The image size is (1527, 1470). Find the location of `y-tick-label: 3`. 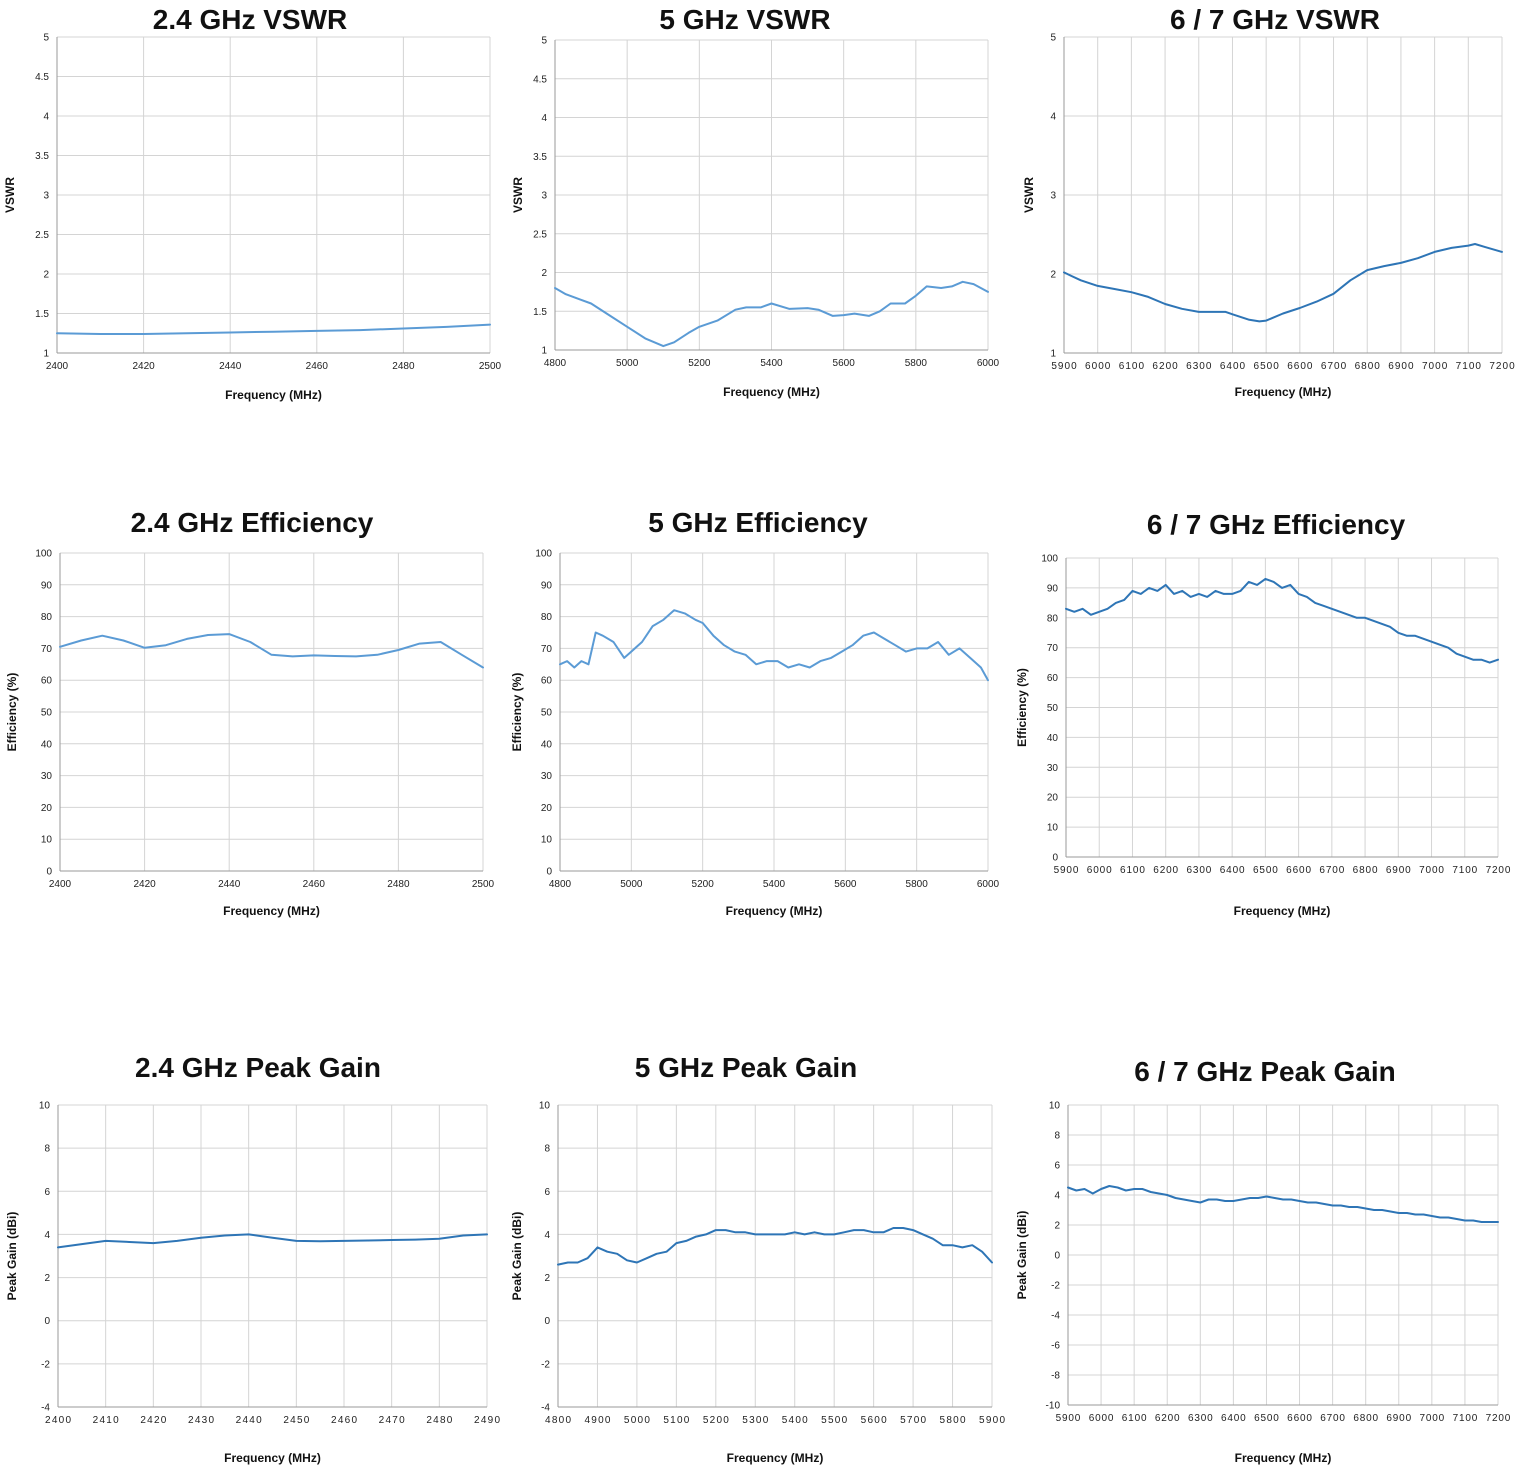

y-tick-label: 3 is located at coordinates (46, 196).